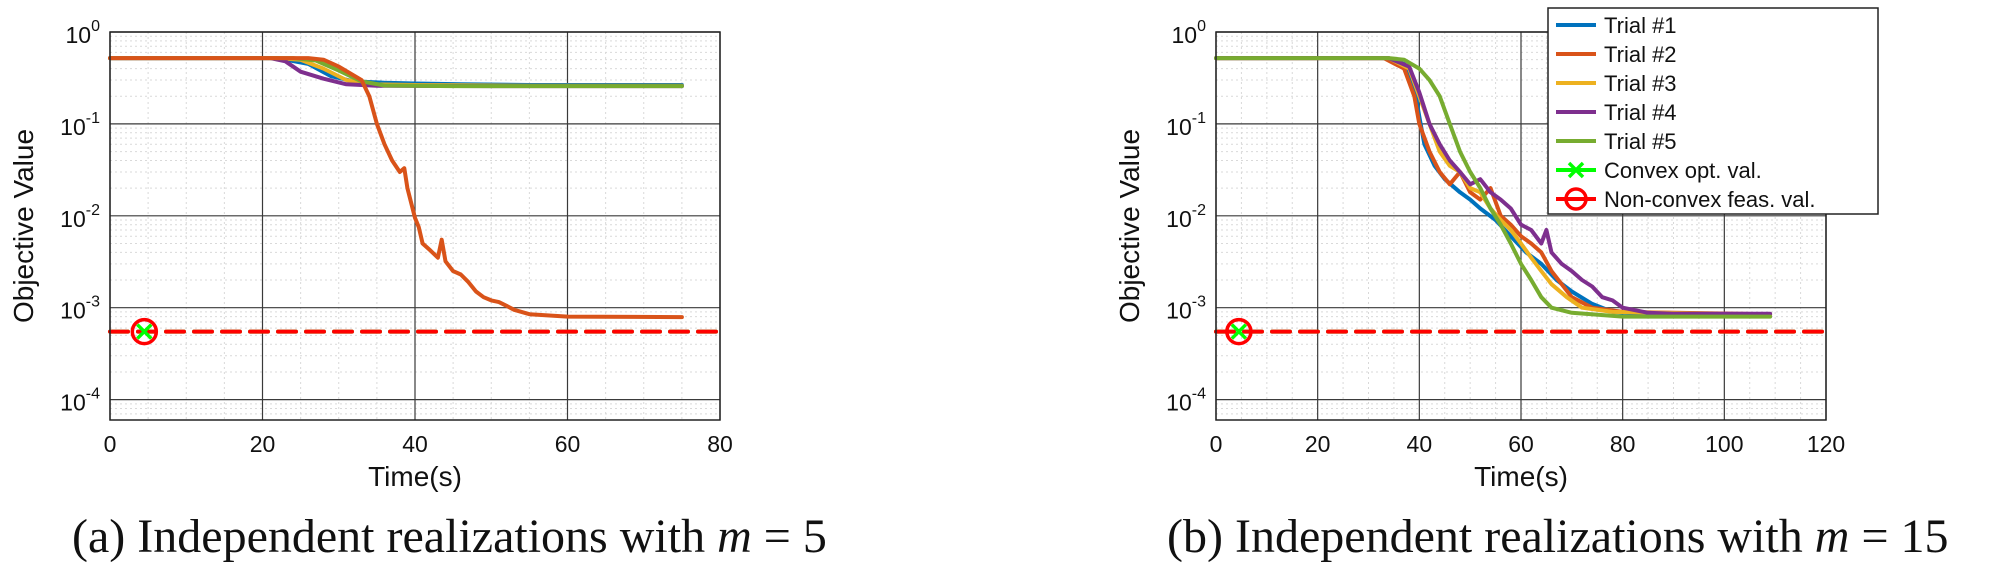  I want to click on x-tick-label: 120, so click(1826, 444).